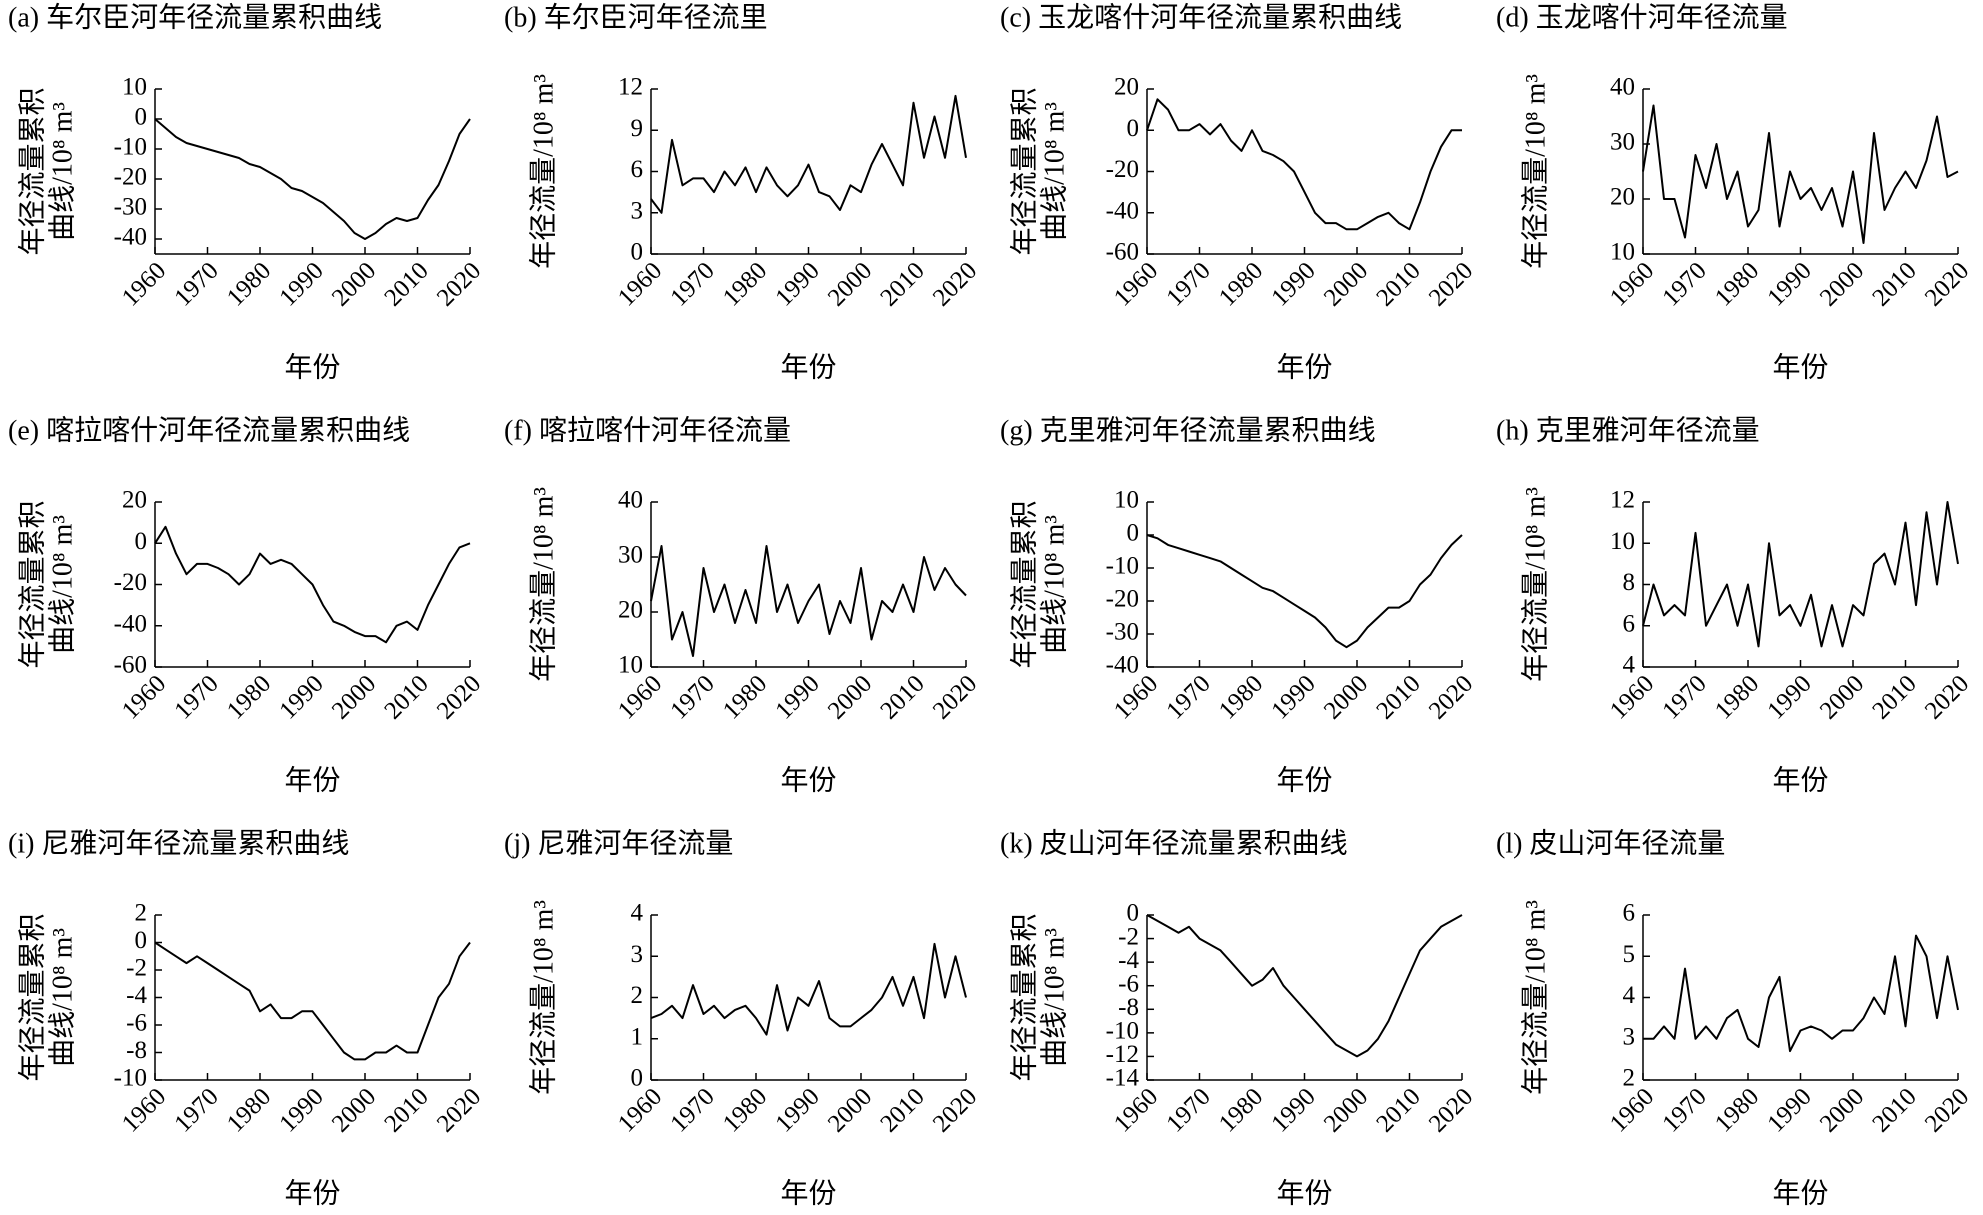 Image resolution: width=1983 pixels, height=1215 pixels. Describe the element at coordinates (195, 17) in the screenshot. I see `chart-title: (a) 车尔臣河年径流量累积曲线` at that location.